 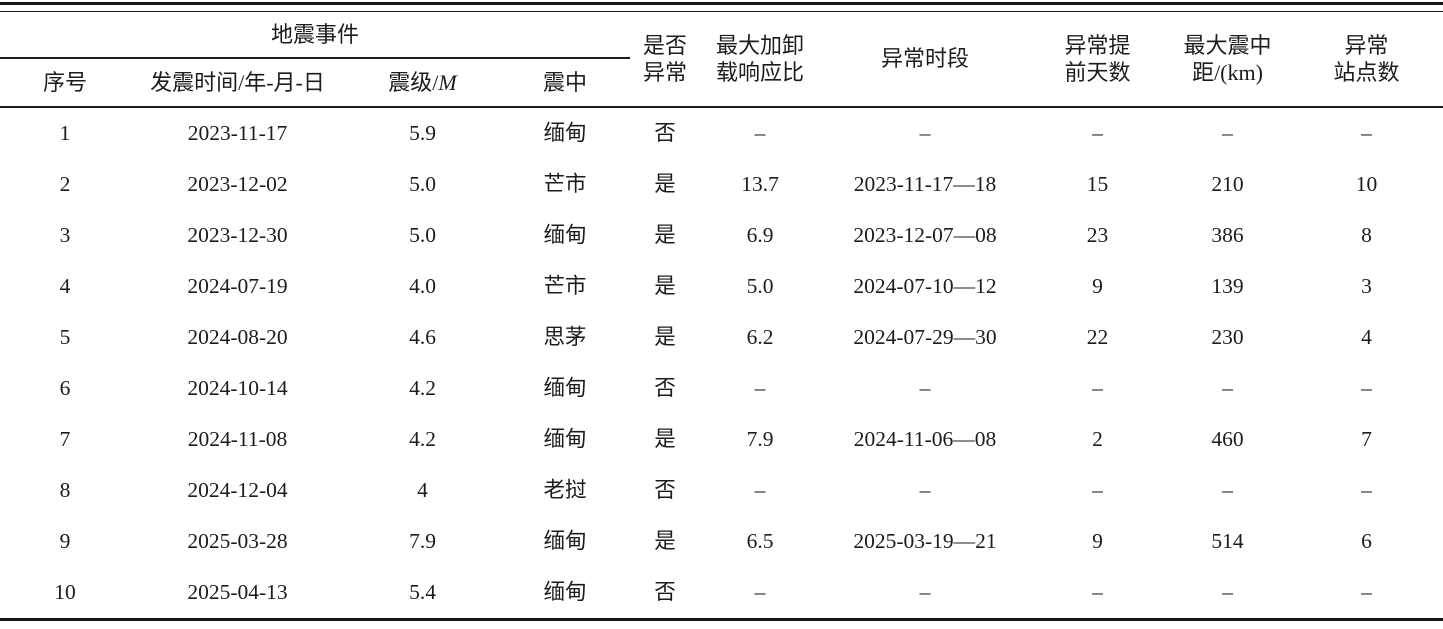 What do you see at coordinates (721, 541) in the screenshot?
I see `table-row: 9 2025-03-28 7.9 缅甸 是 6.5 2025-03-19—21 9 514 6` at bounding box center [721, 541].